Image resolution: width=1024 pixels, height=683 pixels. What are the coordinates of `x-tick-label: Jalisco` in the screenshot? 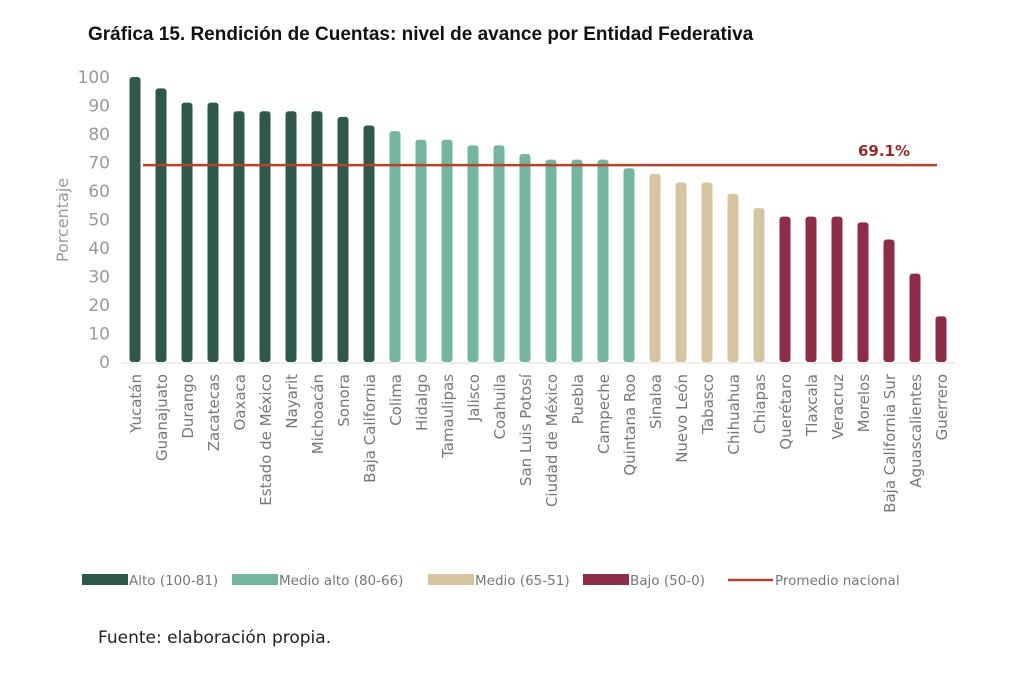 It's located at (474, 398).